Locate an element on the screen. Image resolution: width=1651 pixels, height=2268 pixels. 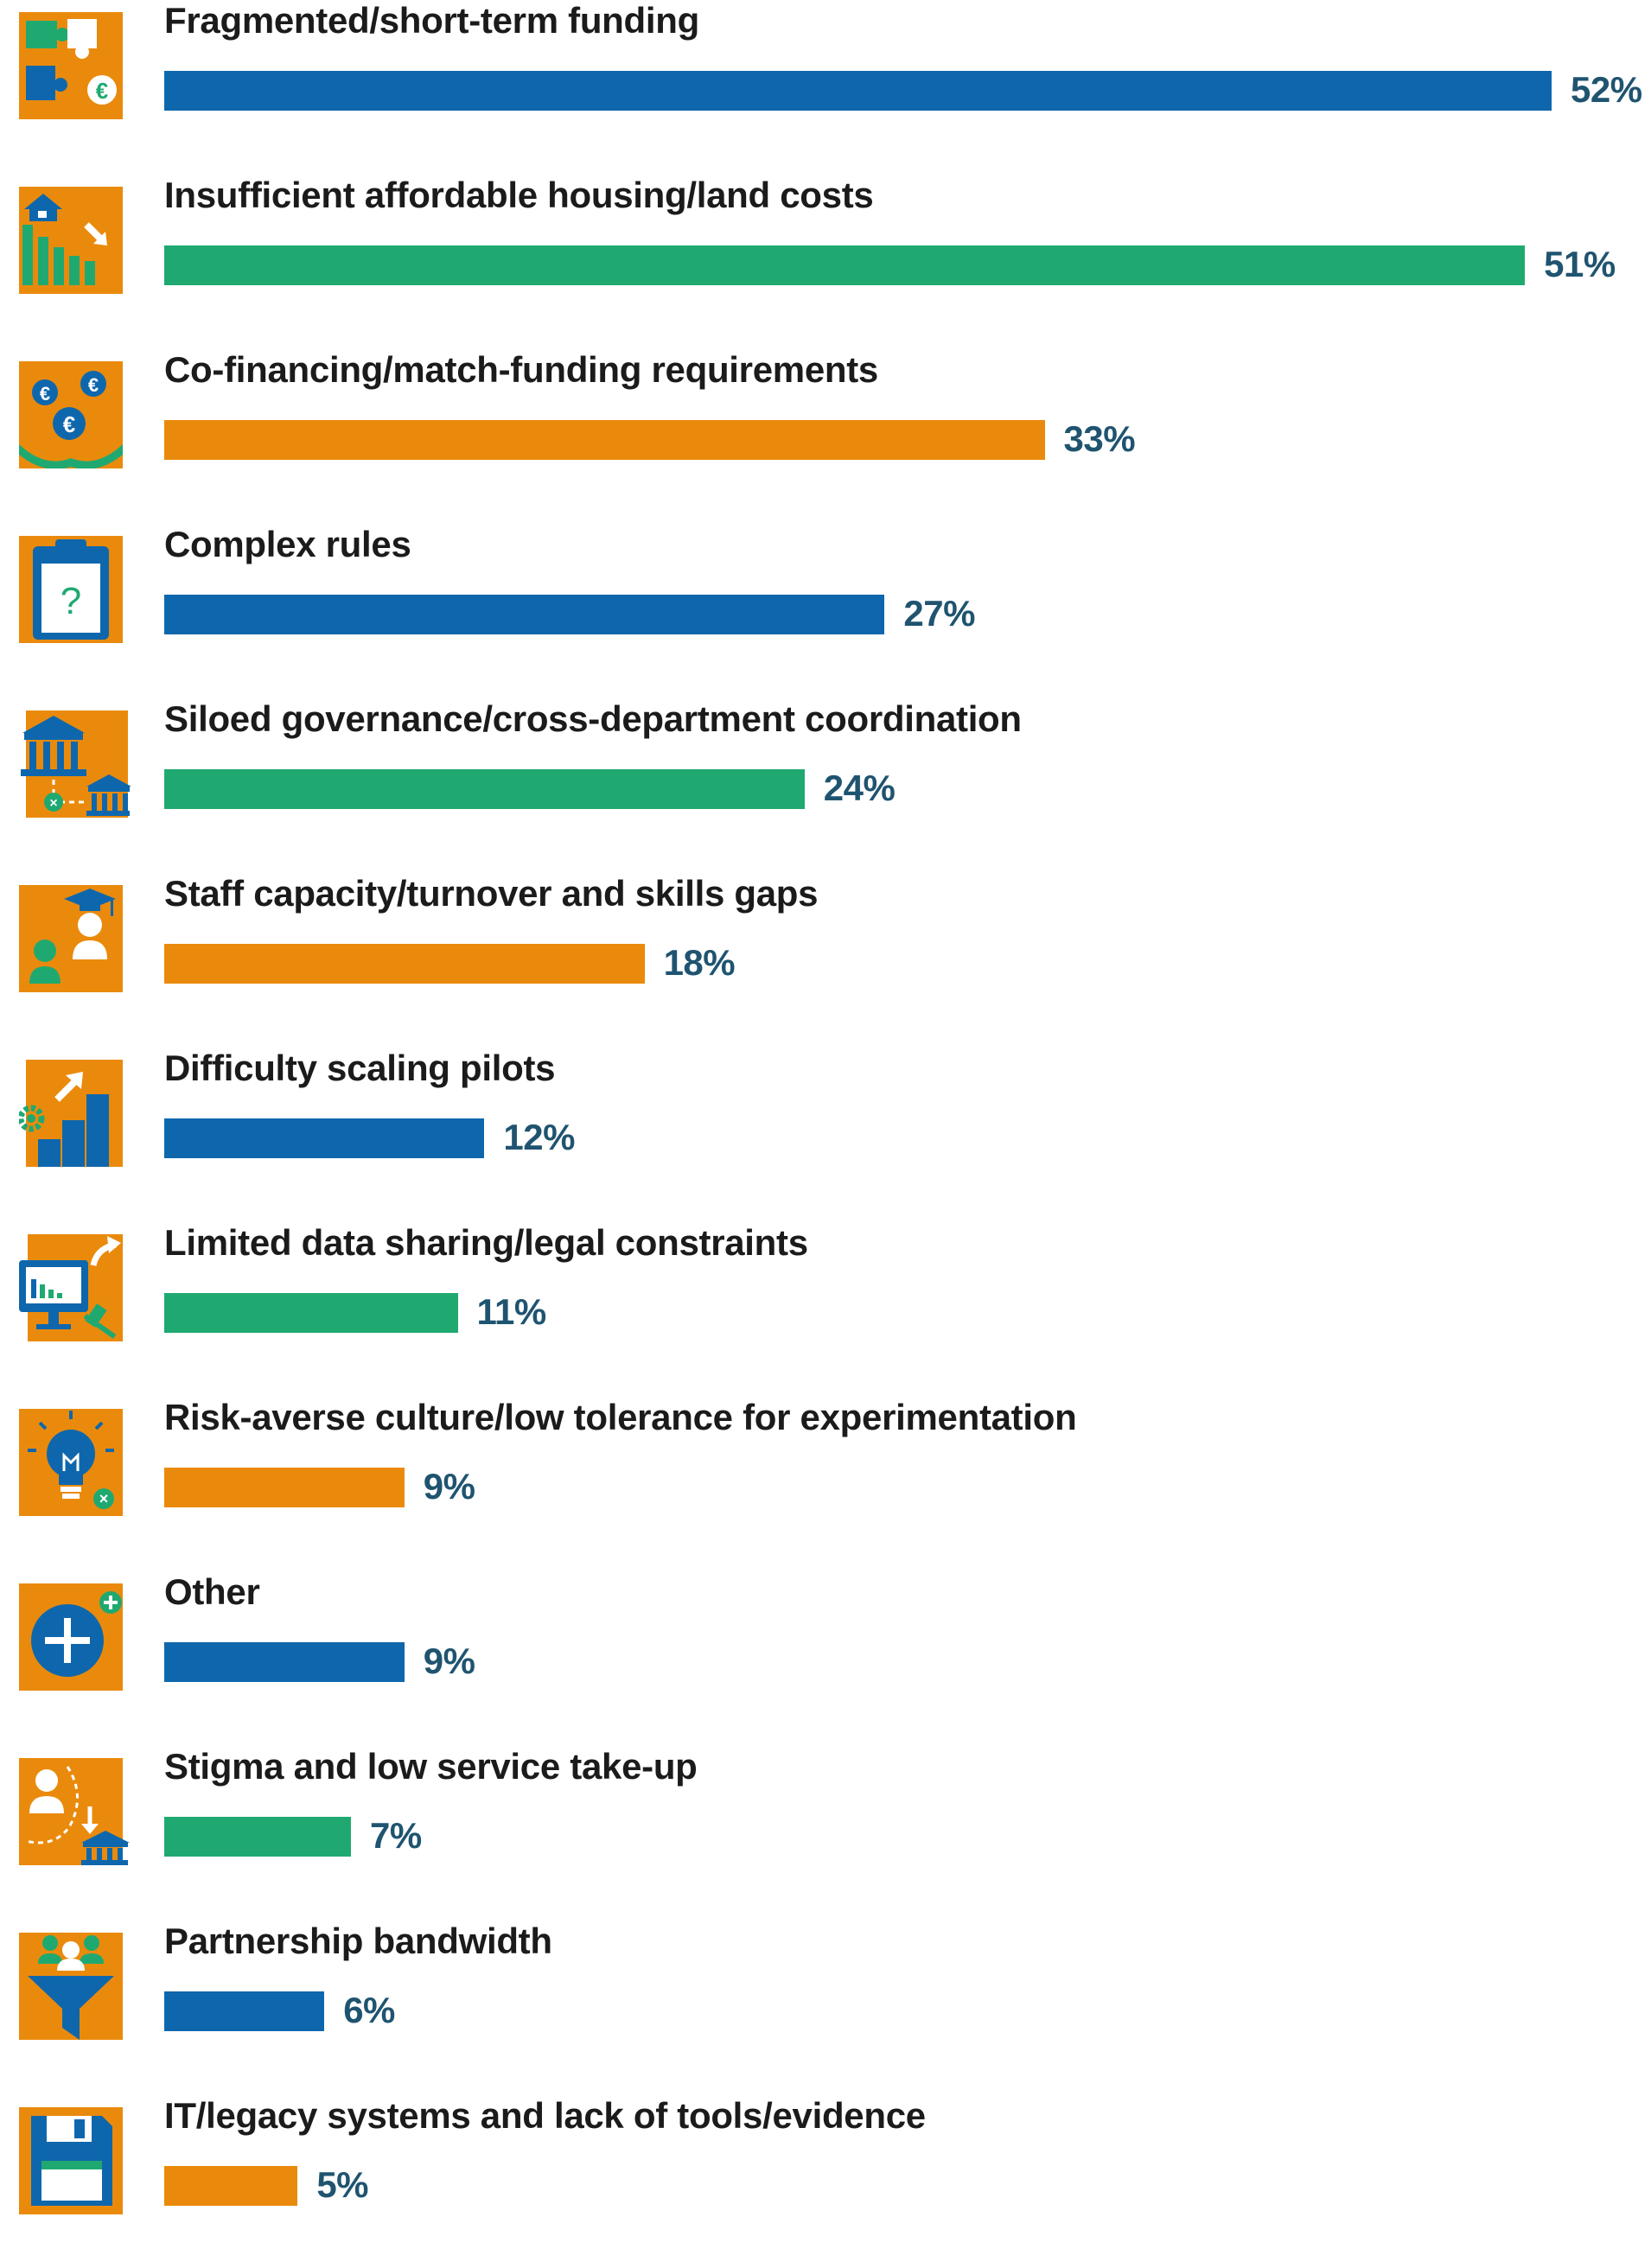
bar-row: Partnership bandwidth 6% is located at coordinates (825, 2007).